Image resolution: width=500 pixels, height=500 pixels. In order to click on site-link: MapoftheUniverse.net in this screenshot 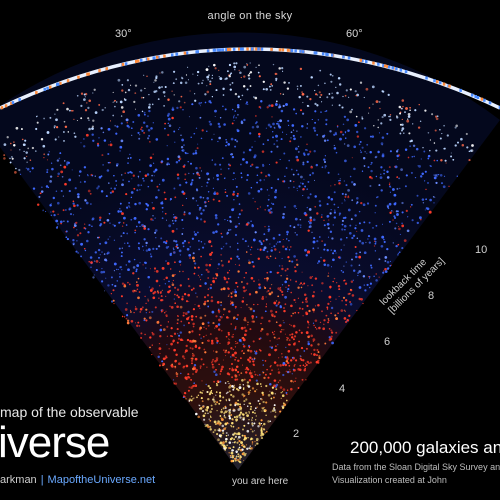, I will do `click(101, 480)`.